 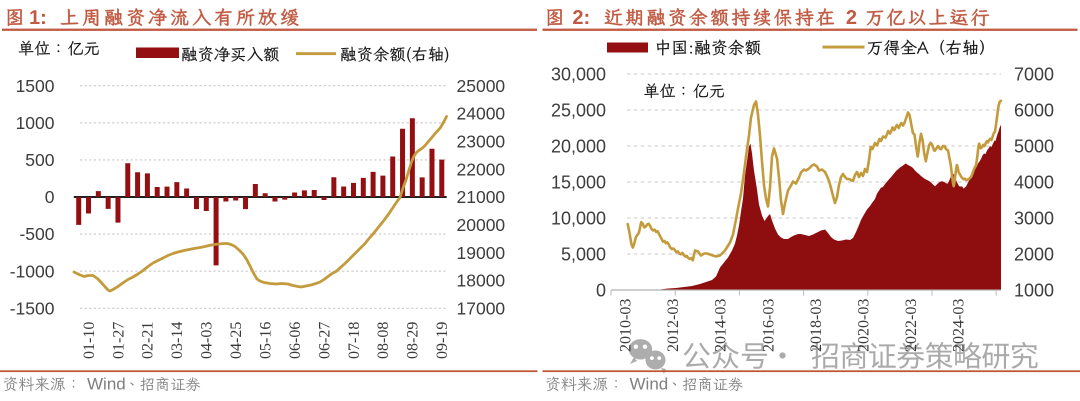 I want to click on svg-text: 20000, so click(x=481, y=225).